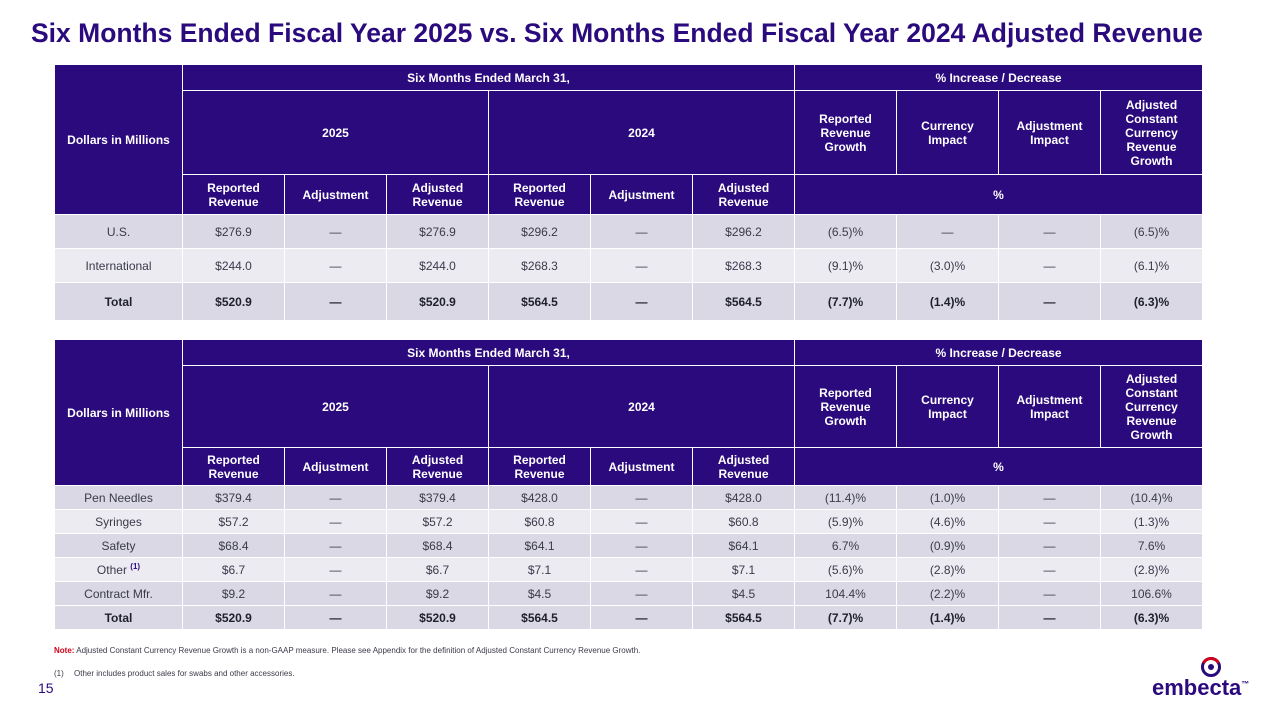  What do you see at coordinates (1151, 265) in the screenshot?
I see `table-cell: (6.1)%` at bounding box center [1151, 265].